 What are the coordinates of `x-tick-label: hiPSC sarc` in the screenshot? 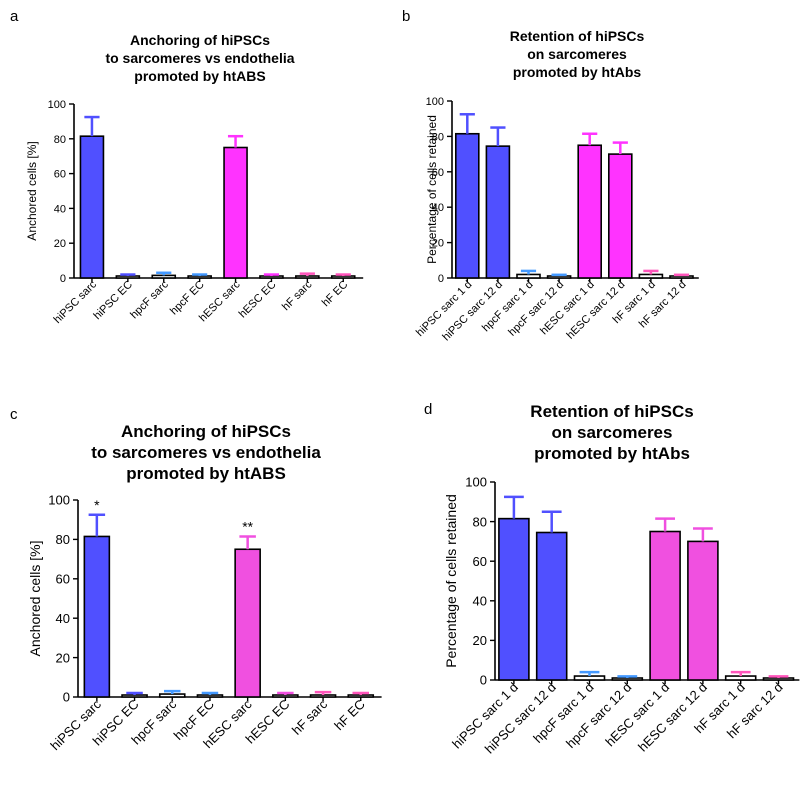 It's located at (76, 302).